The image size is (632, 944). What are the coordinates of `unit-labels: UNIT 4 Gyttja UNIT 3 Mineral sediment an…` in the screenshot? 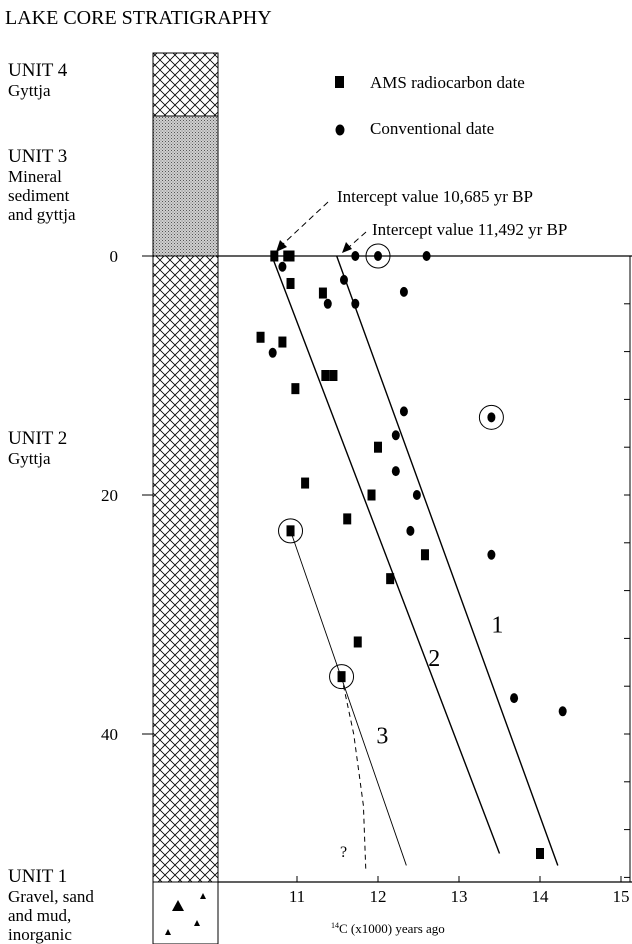 It's located at (51, 502).